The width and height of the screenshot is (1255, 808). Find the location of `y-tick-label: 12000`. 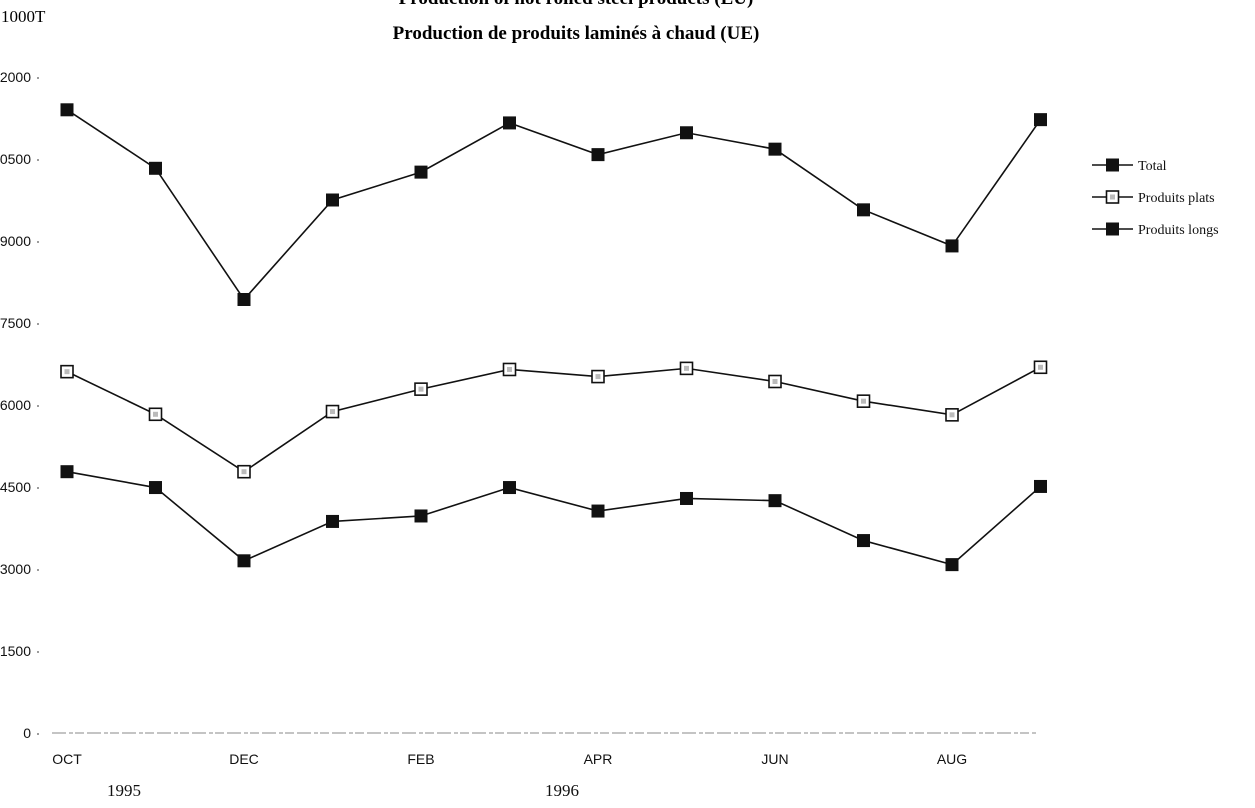

y-tick-label: 12000 is located at coordinates (15, 77).